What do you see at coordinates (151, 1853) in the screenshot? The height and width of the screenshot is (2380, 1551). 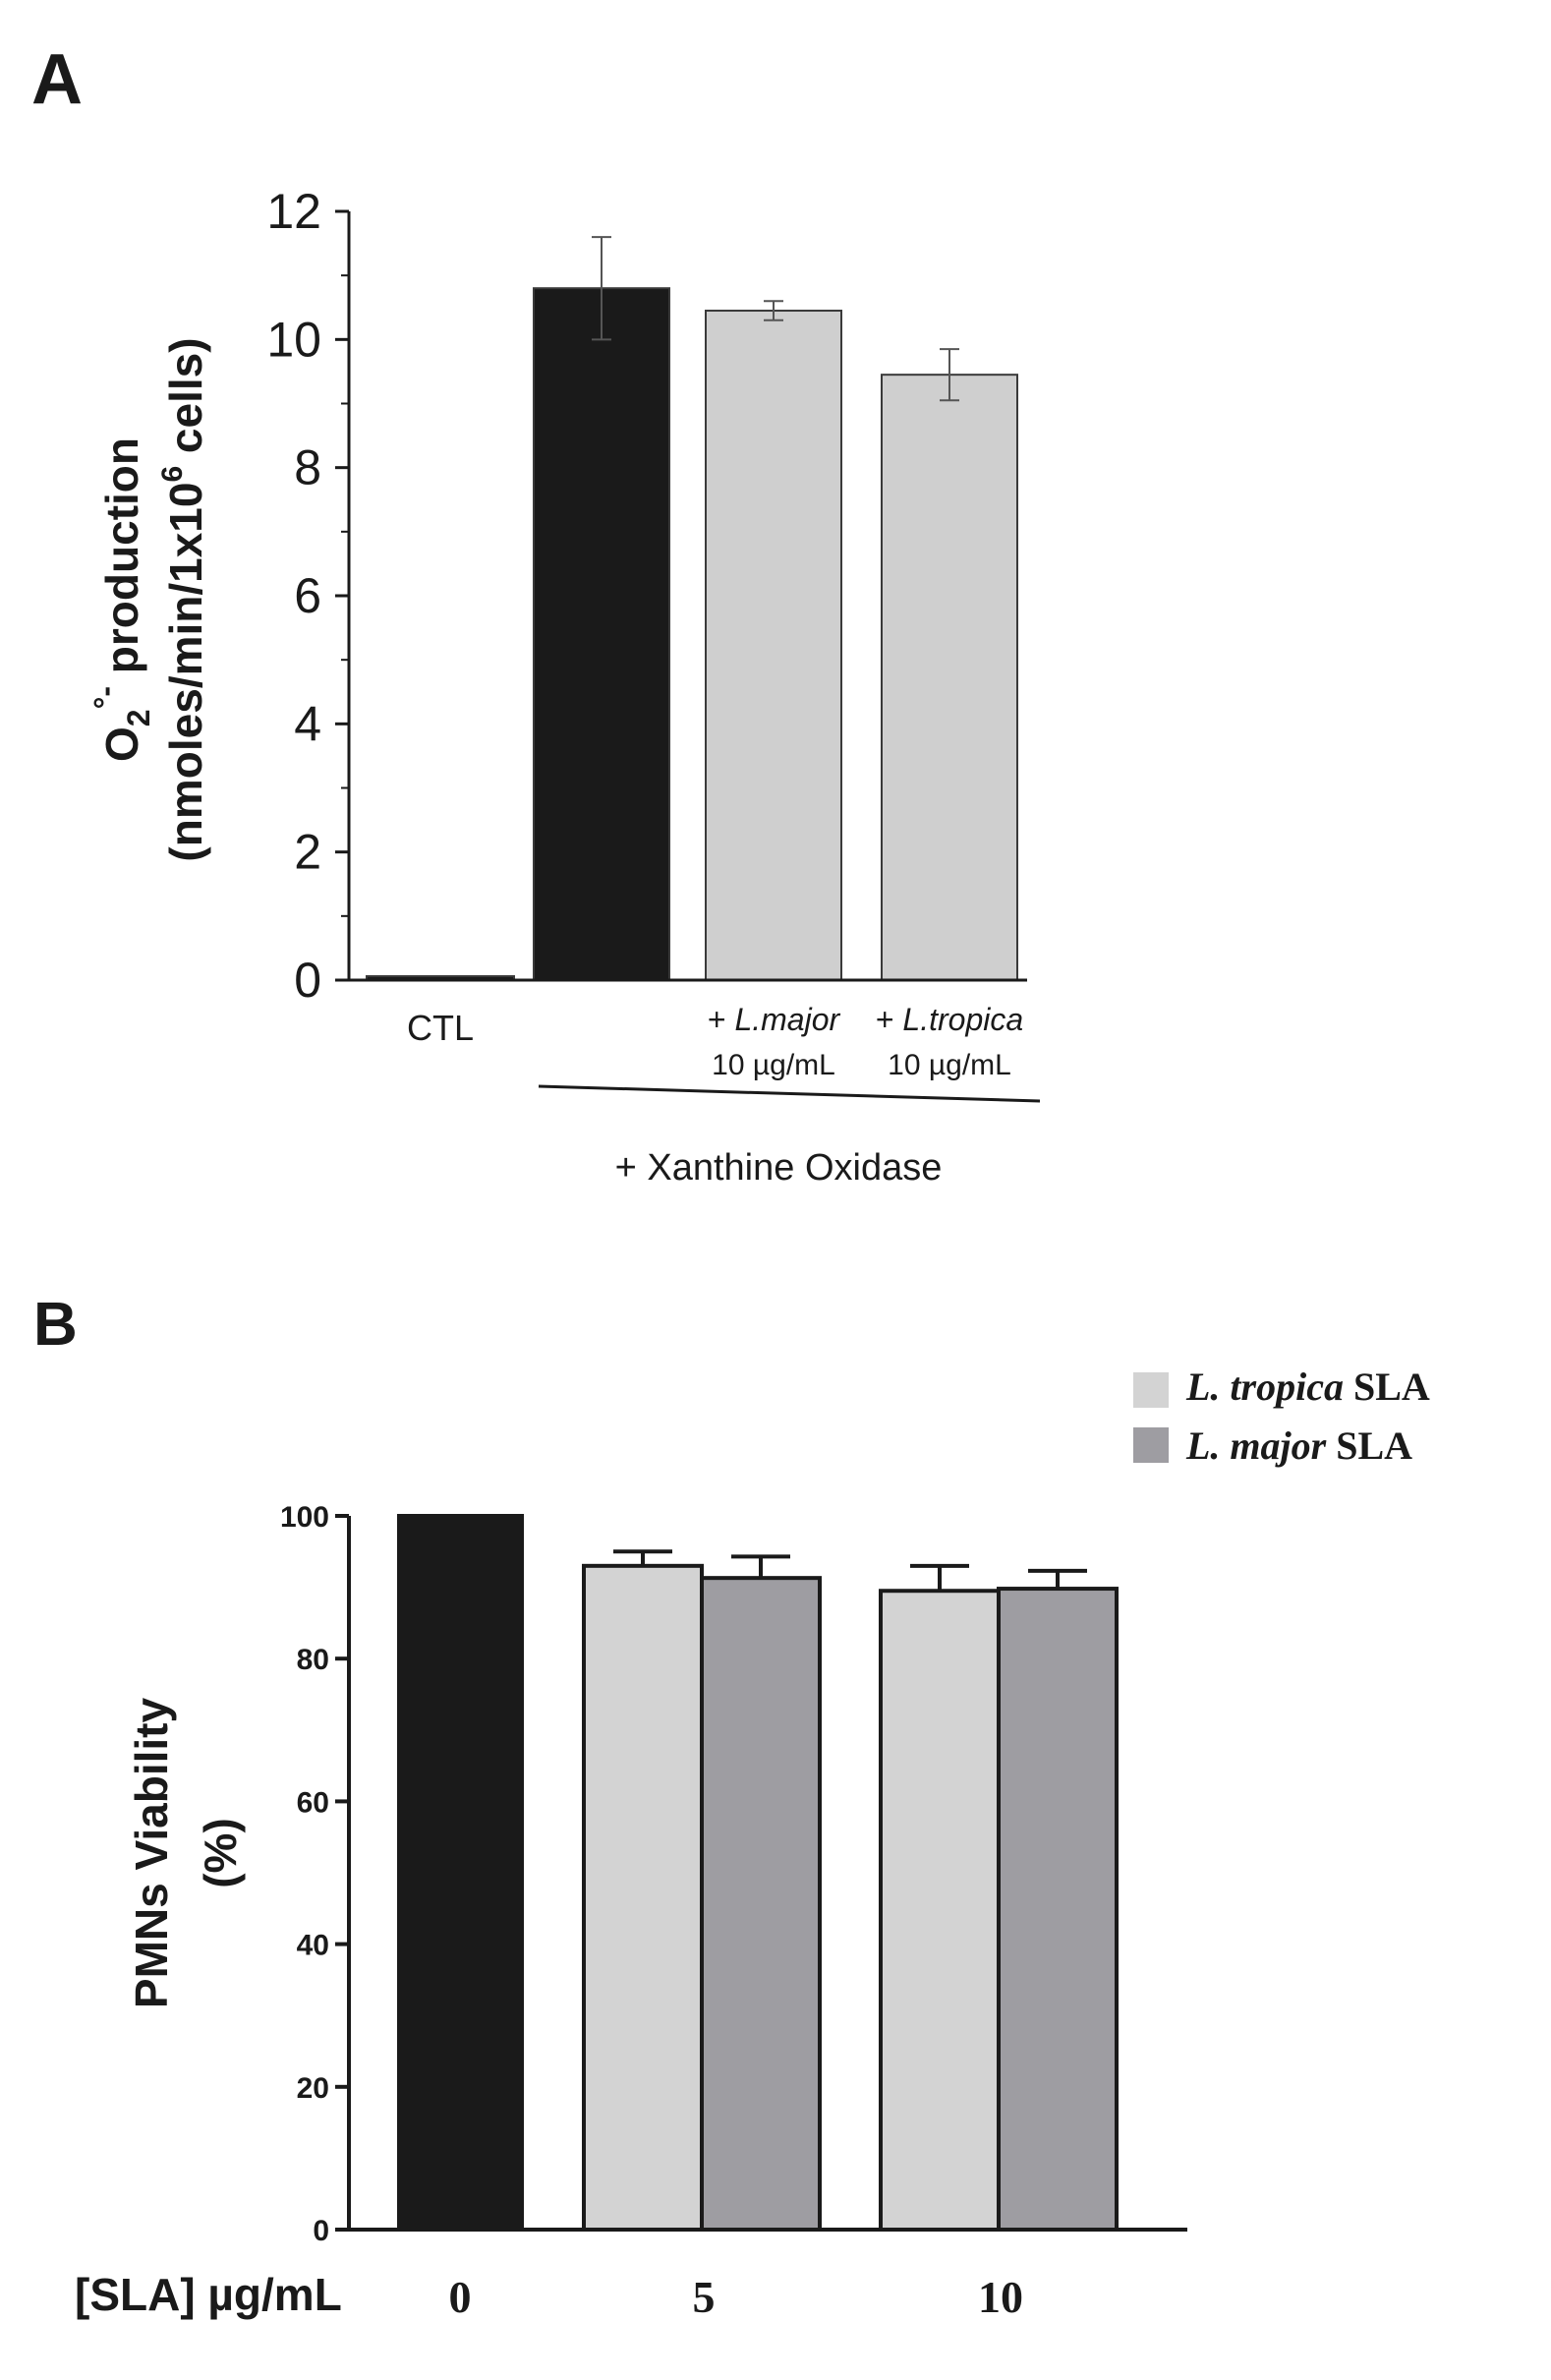 I see `panel-b-y-axis-title-line1: PMNs Viability` at bounding box center [151, 1853].